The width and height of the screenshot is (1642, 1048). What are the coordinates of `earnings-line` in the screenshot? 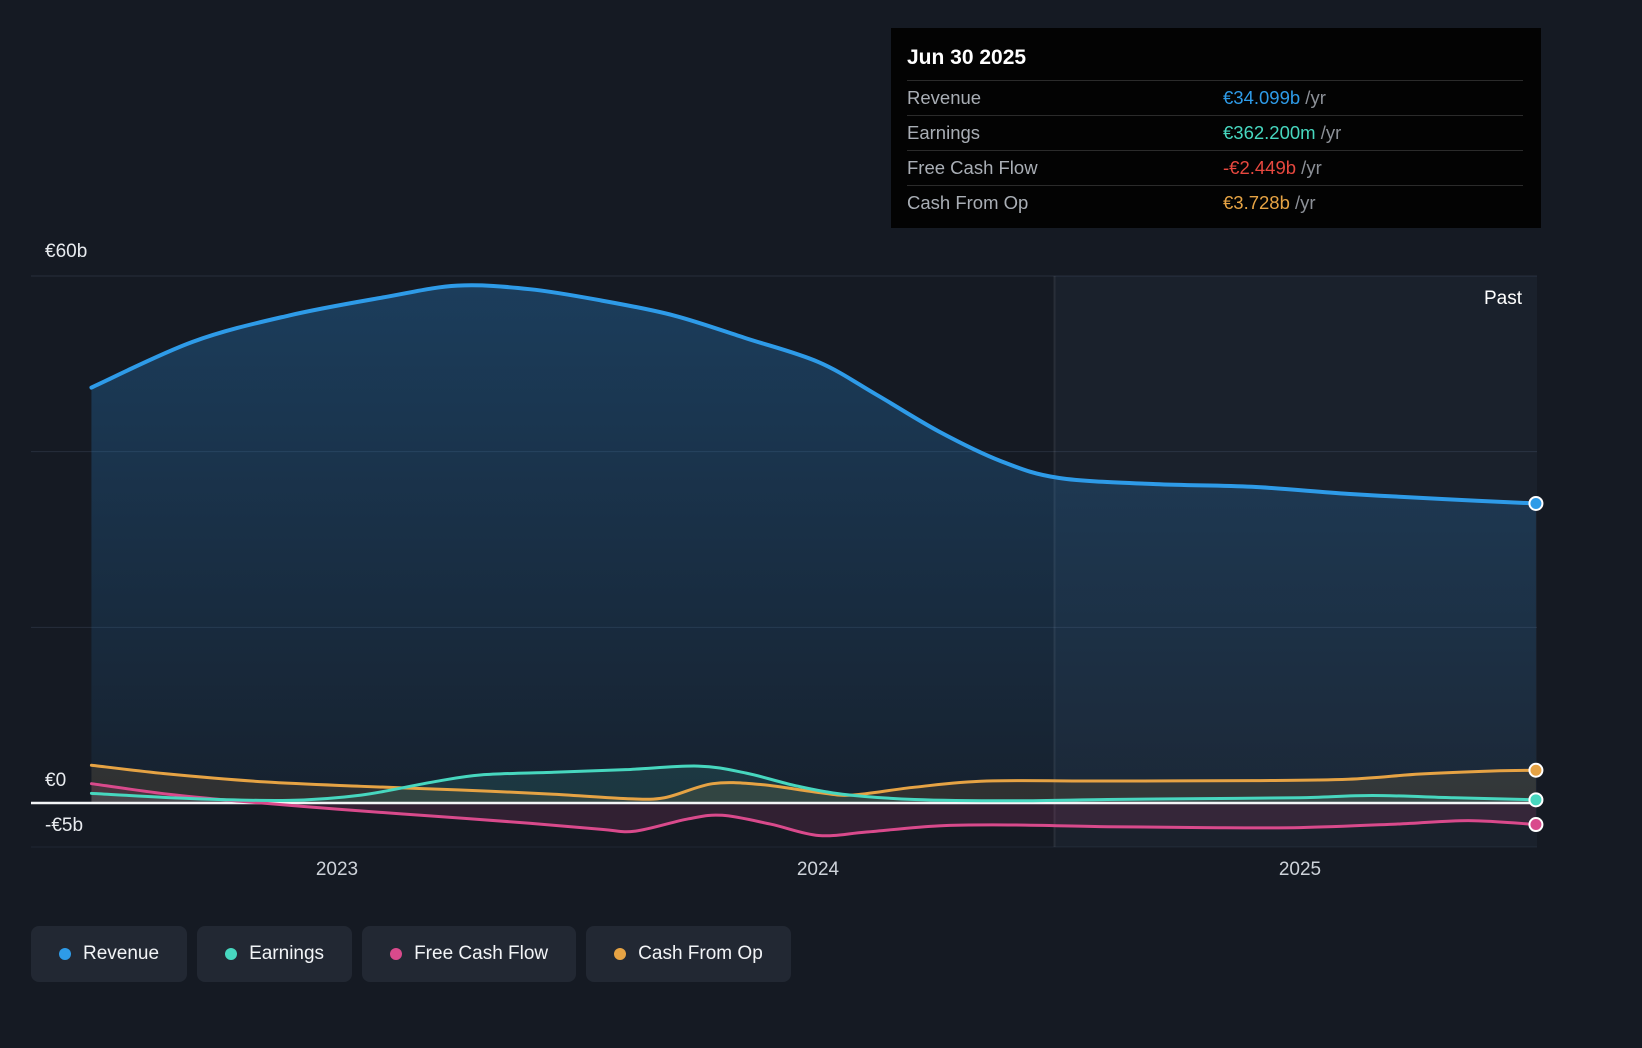 It's located at (813, 783).